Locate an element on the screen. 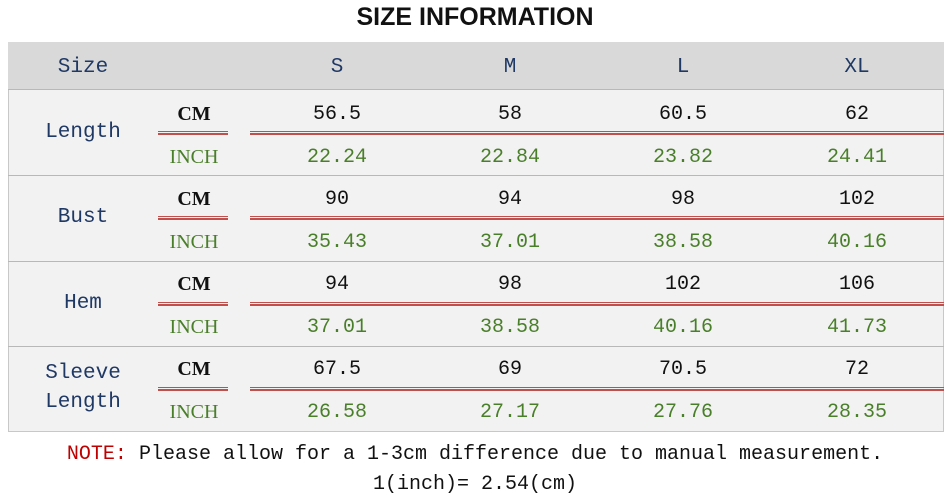 The height and width of the screenshot is (502, 950). row-label-text: Hem is located at coordinates (83, 303).